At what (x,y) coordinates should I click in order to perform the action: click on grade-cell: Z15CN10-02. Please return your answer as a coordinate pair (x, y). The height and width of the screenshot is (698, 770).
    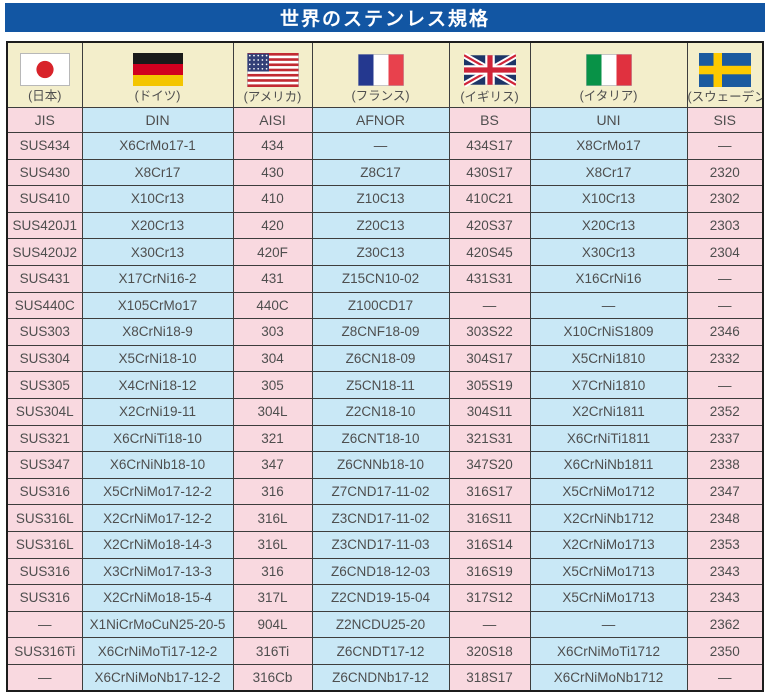
    Looking at the image, I should click on (380, 278).